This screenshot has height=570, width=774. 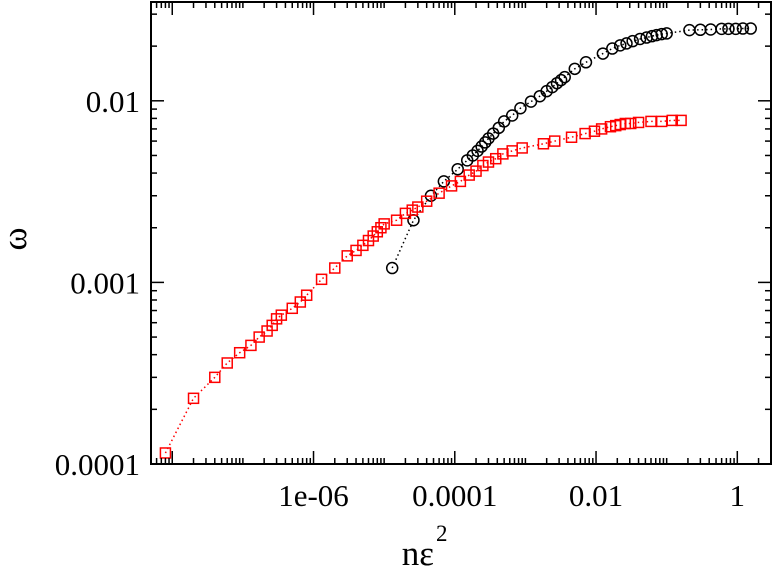 I want to click on y-tick-label: 0.0001, so click(x=97, y=464).